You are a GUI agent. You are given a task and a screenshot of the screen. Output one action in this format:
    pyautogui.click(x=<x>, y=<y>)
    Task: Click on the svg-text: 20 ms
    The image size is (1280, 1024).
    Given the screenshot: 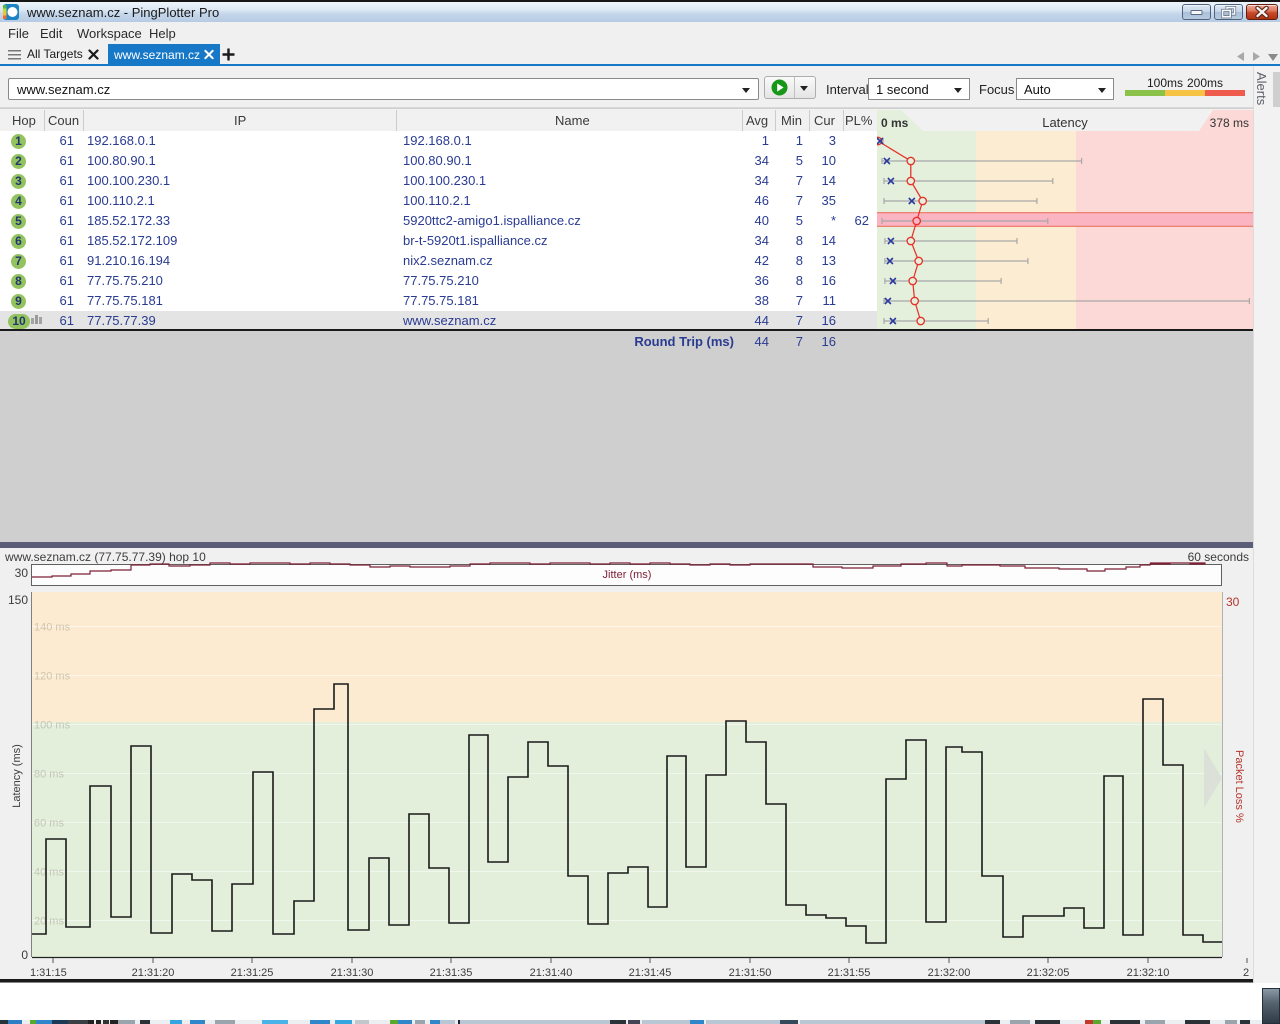 What is the action you would take?
    pyautogui.click(x=49, y=922)
    